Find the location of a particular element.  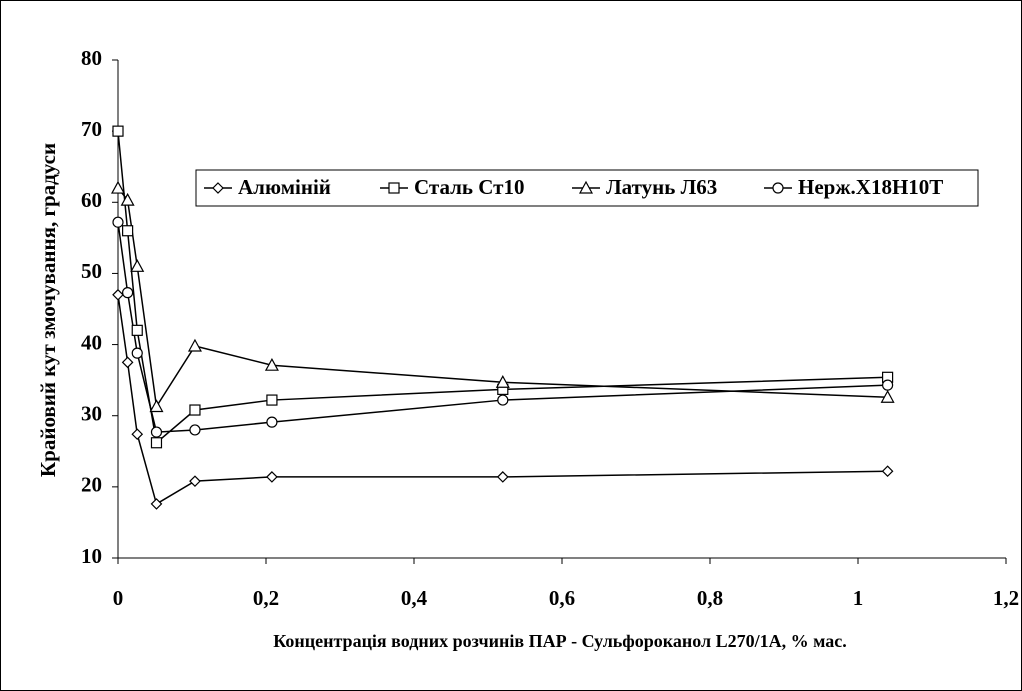

legend-label: Латунь Л63 is located at coordinates (661, 187).